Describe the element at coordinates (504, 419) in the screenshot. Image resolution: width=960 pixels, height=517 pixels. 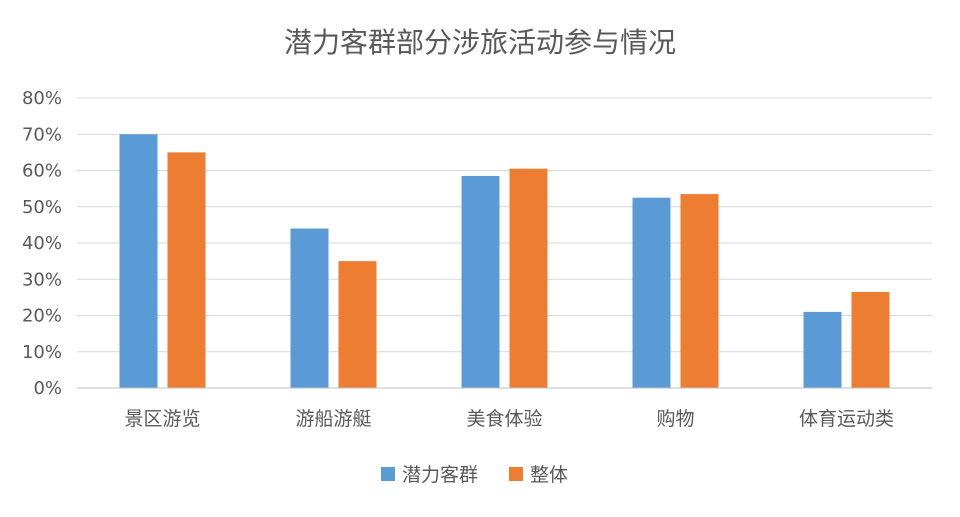
I see `x-category-label: 美食体验` at that location.